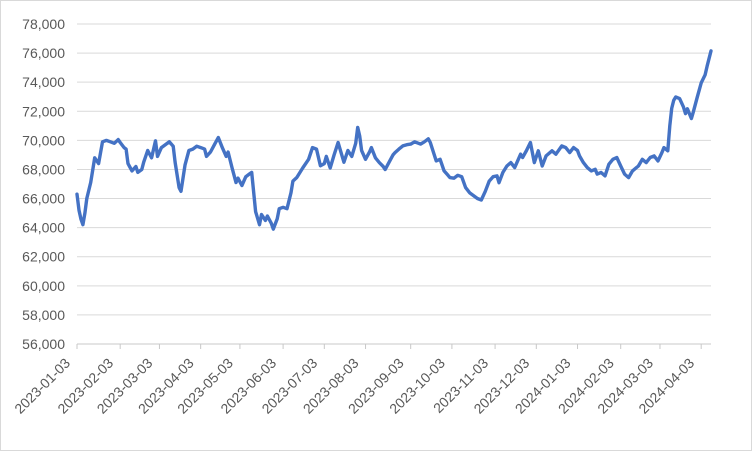 This screenshot has width=752, height=454. Describe the element at coordinates (43, 24) in the screenshot. I see `y-axis-tick-label: 78,000` at that location.